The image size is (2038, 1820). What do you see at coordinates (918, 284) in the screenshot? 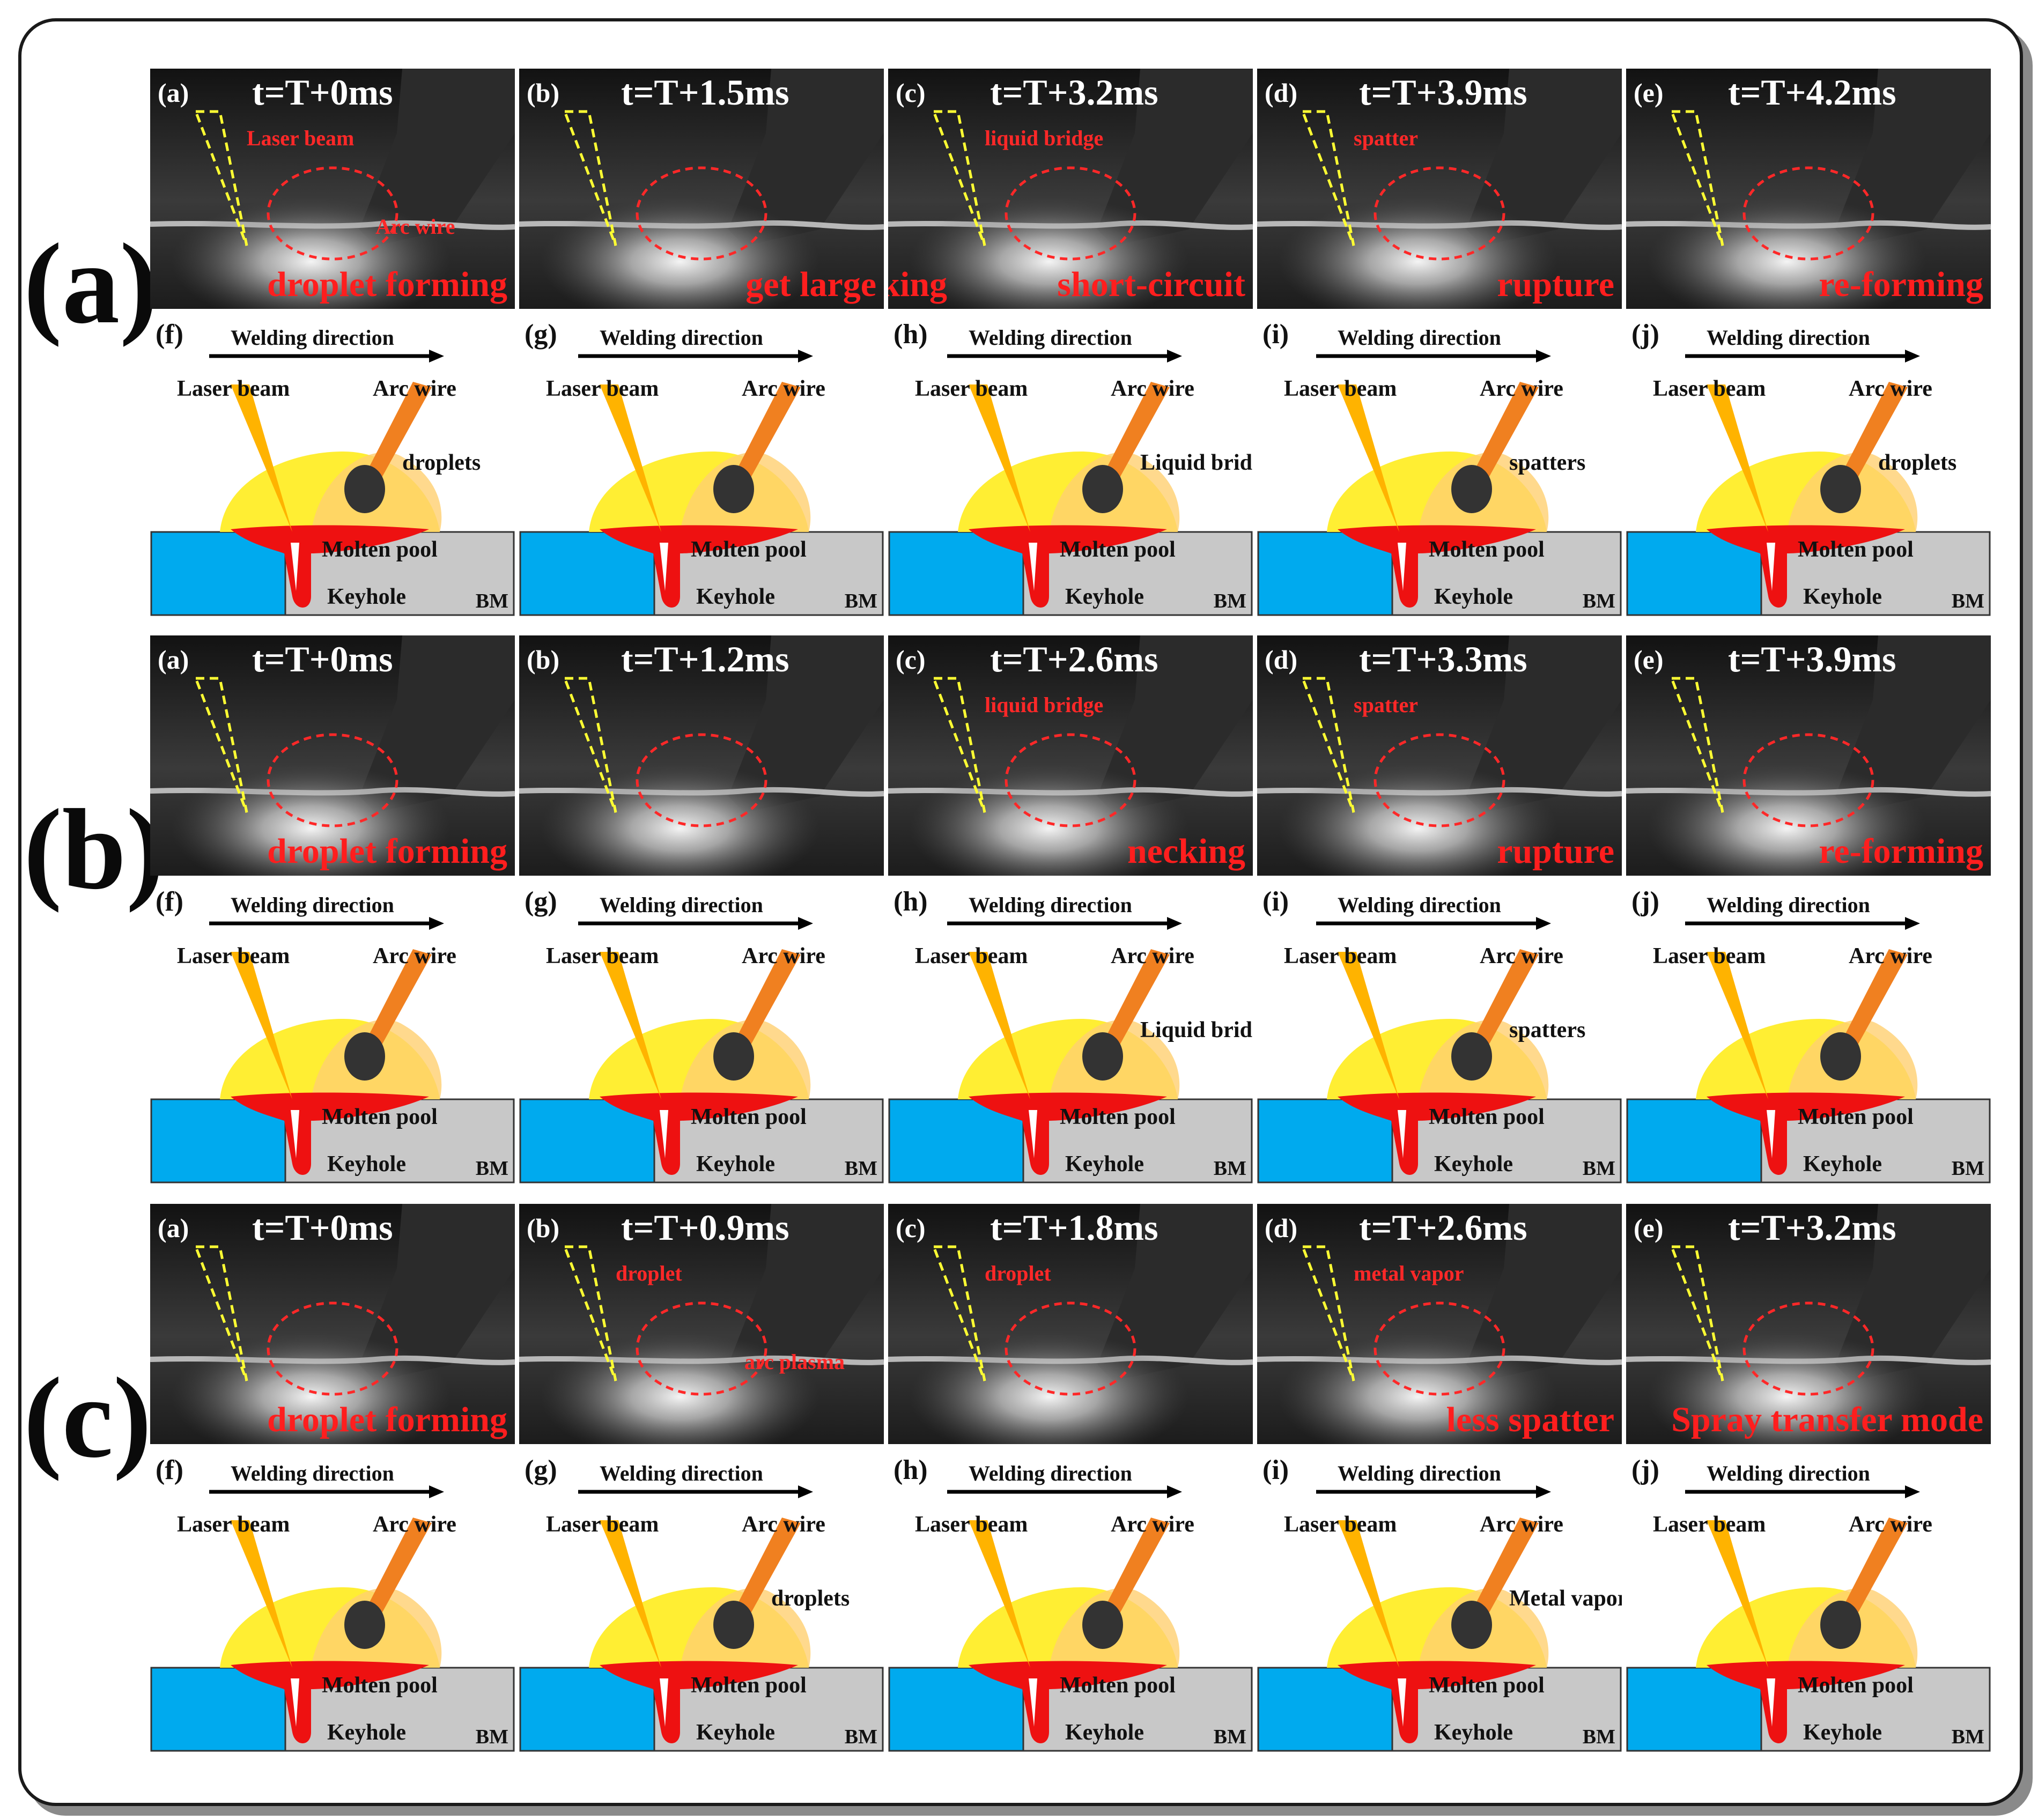
I see `photo-caption: necking` at bounding box center [918, 284].